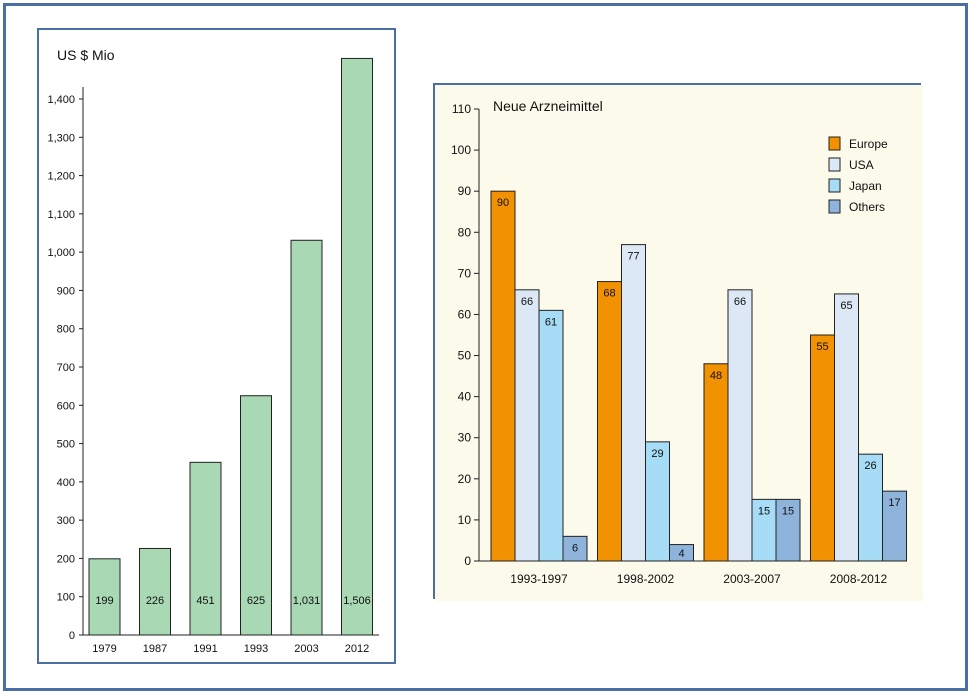 Image resolution: width=977 pixels, height=700 pixels. I want to click on legend-label: USA, so click(861, 165).